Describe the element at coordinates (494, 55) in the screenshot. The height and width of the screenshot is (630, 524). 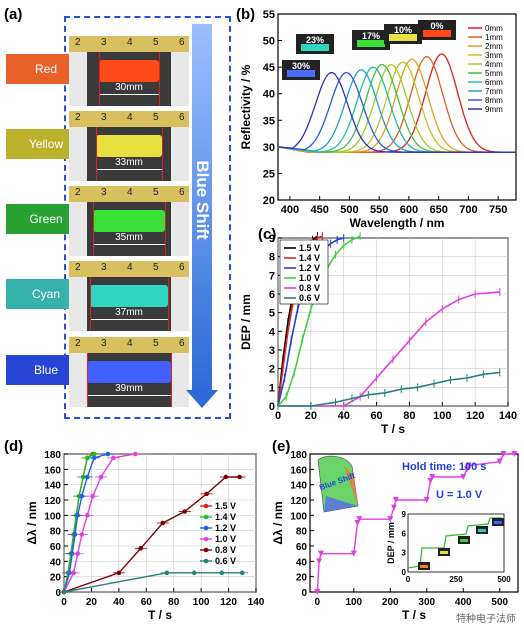
I see `legend-label: 3mm` at that location.